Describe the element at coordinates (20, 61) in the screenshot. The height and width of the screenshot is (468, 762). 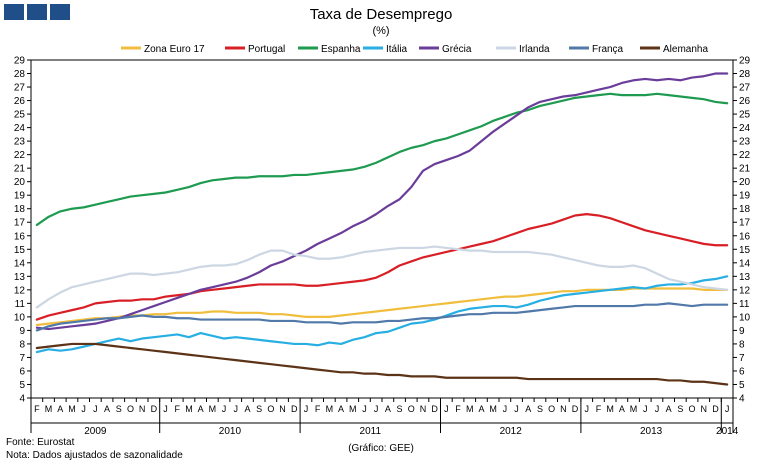
I see `y-tick-label-left: 29` at that location.